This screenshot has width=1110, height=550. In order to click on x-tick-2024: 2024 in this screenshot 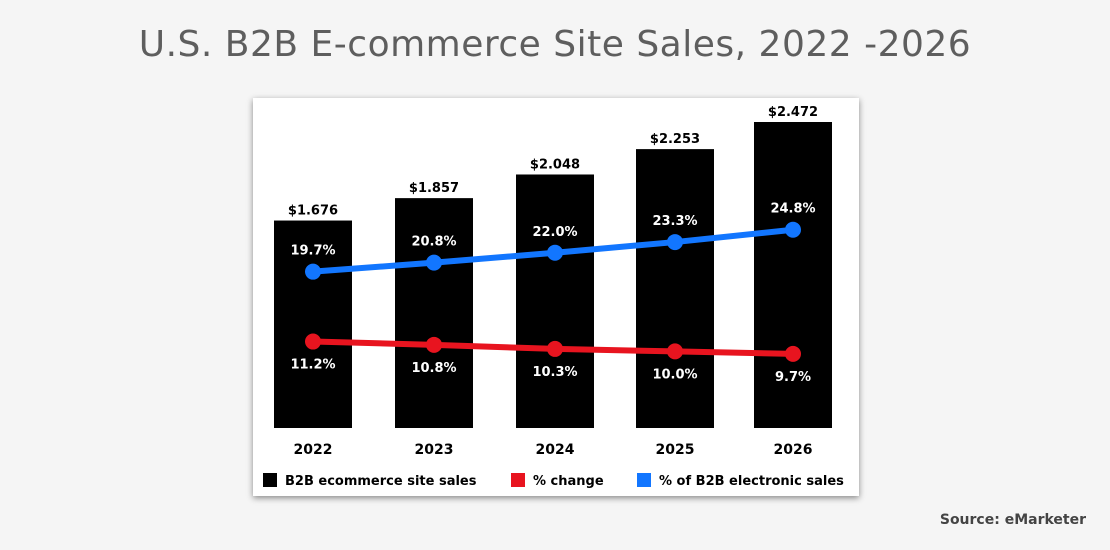, I will do `click(555, 450)`.